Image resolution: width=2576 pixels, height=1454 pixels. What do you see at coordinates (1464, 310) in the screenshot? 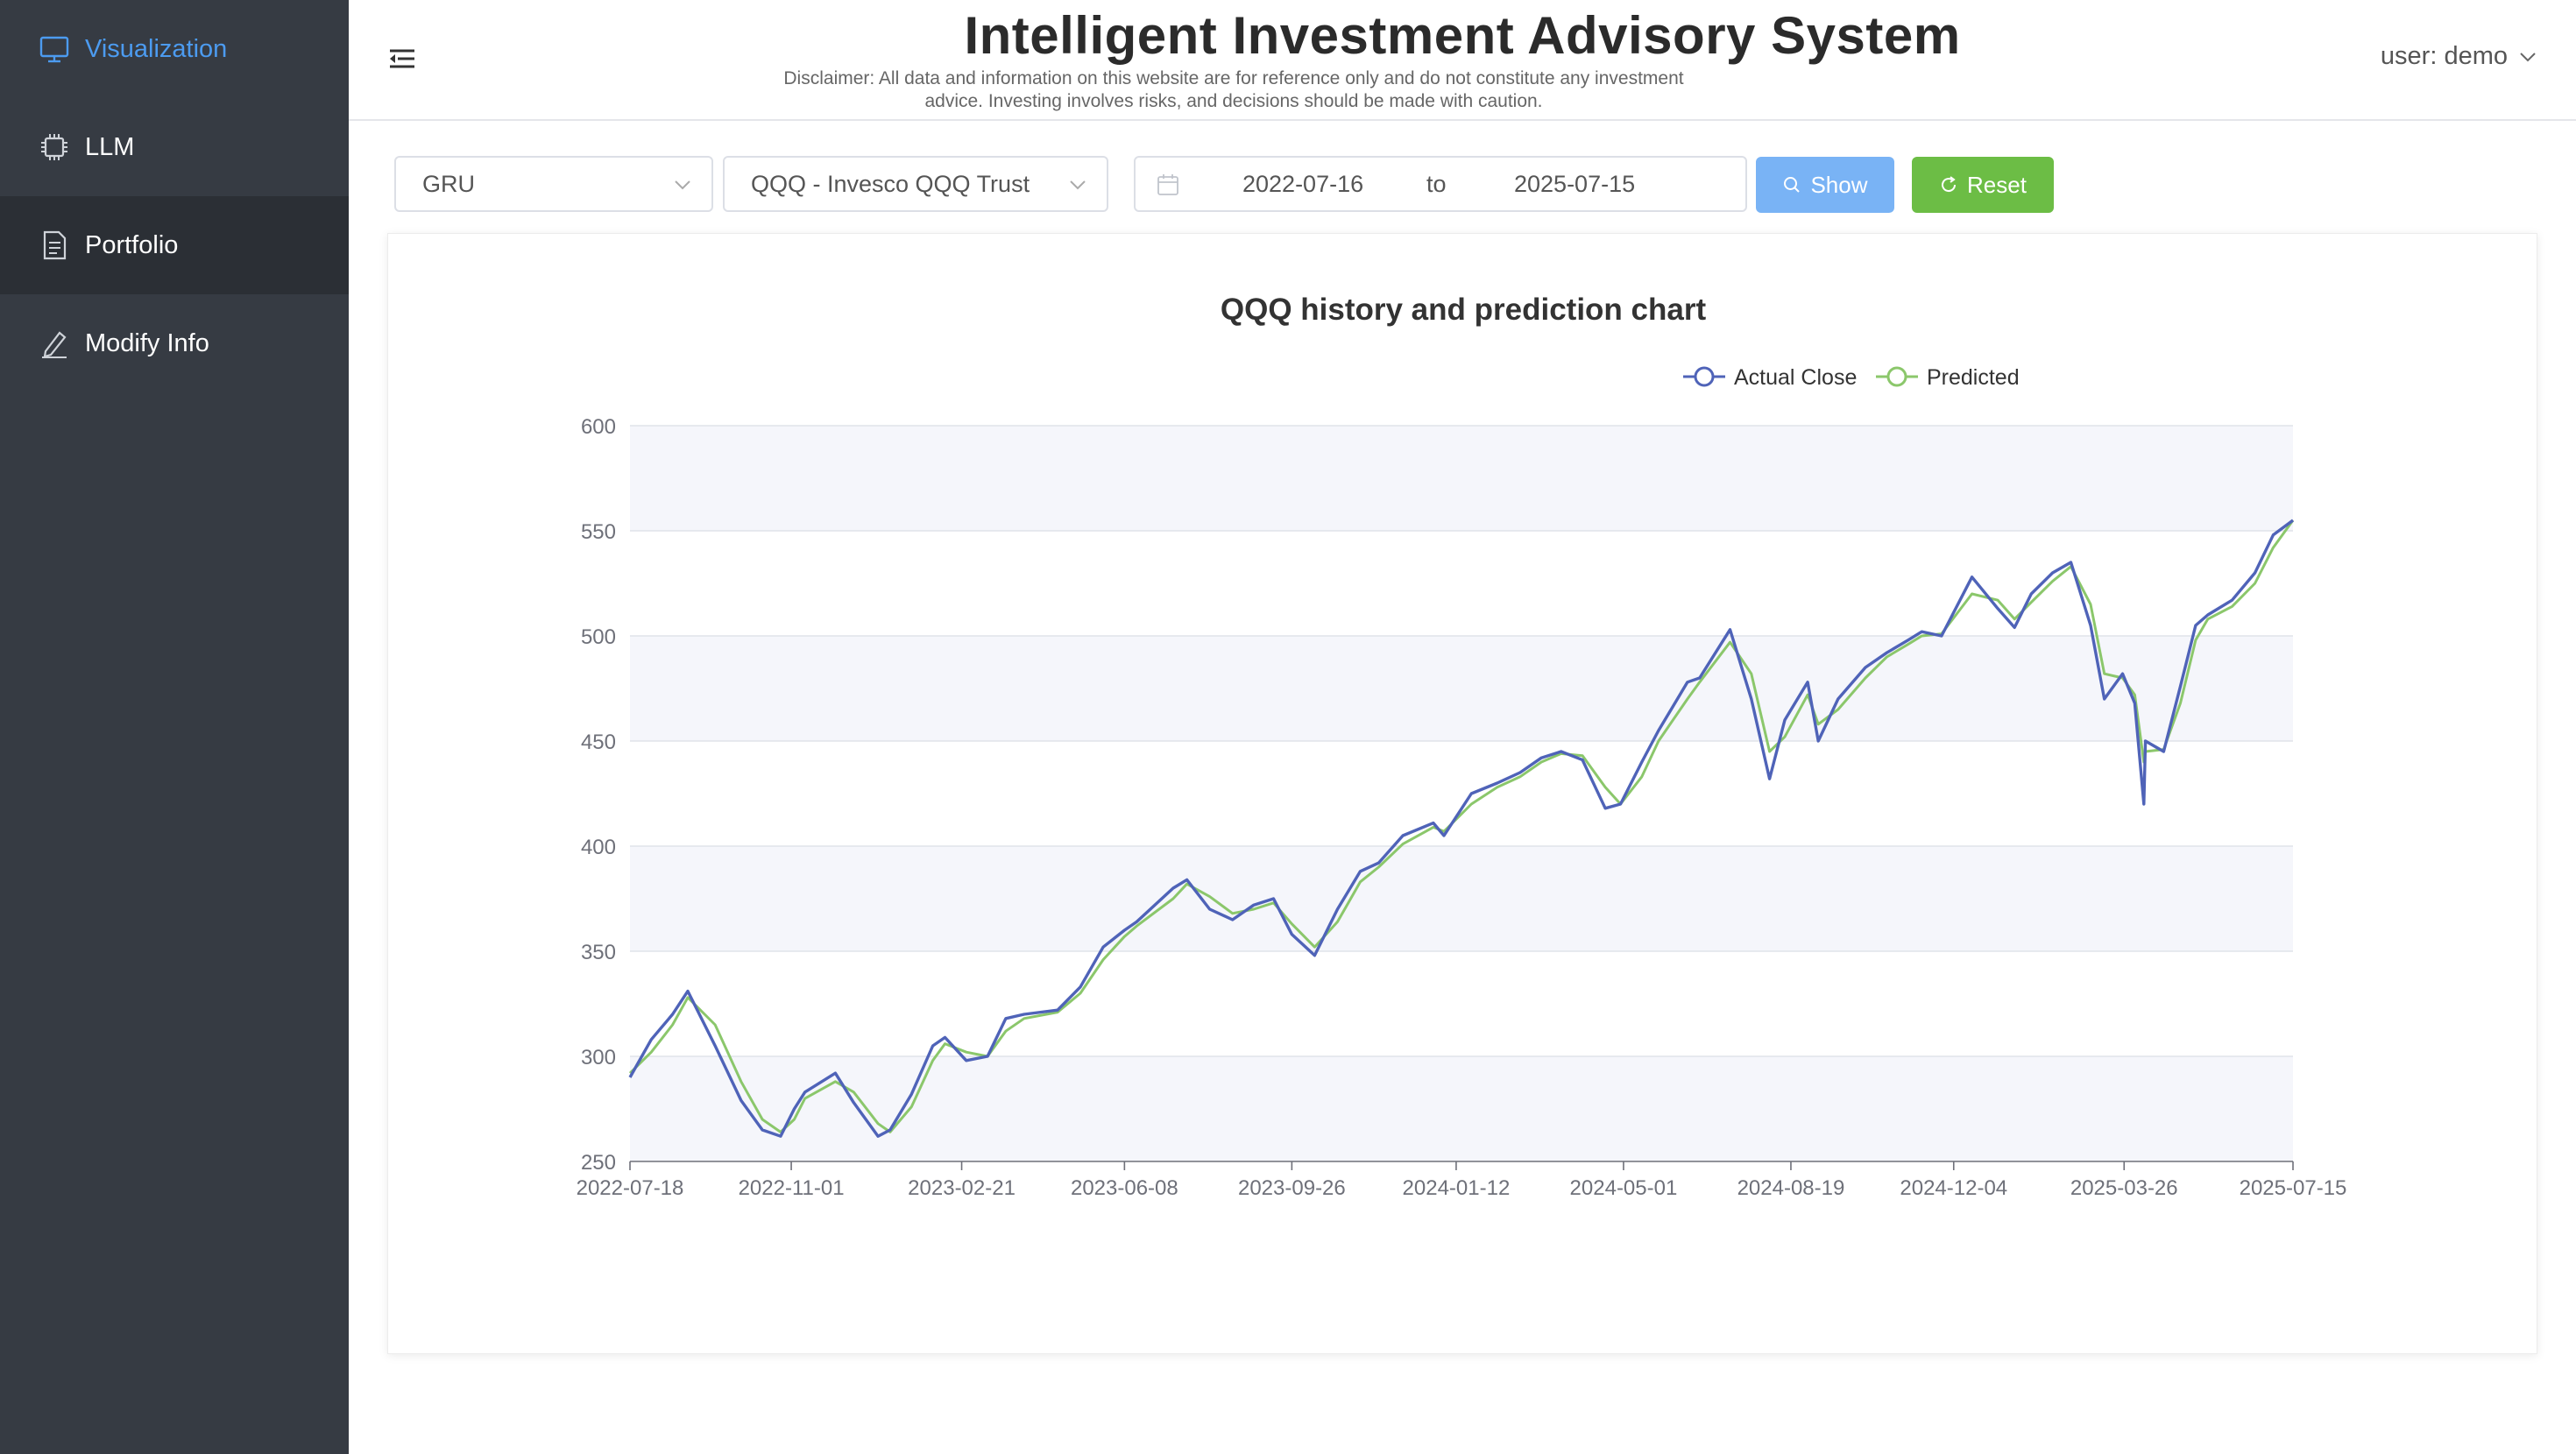
I see `chart-title: QQQ history and prediction chart` at bounding box center [1464, 310].